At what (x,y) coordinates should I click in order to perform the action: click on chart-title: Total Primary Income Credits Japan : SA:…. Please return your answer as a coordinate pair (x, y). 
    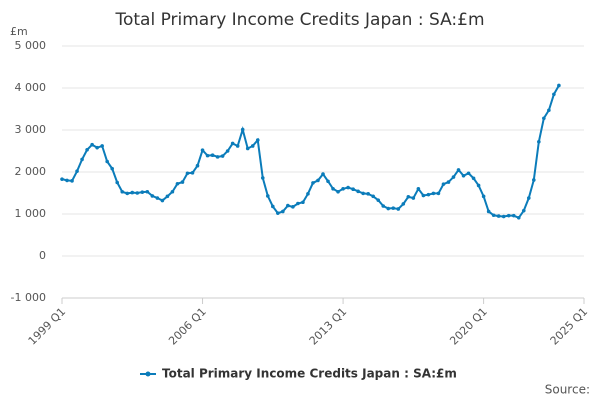
    Looking at the image, I should click on (299, 20).